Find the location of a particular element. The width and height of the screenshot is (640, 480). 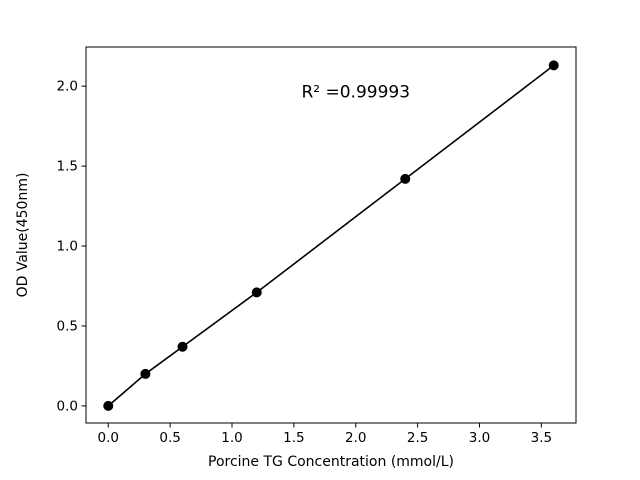

x-tick-label: 2.5 is located at coordinates (417, 438).